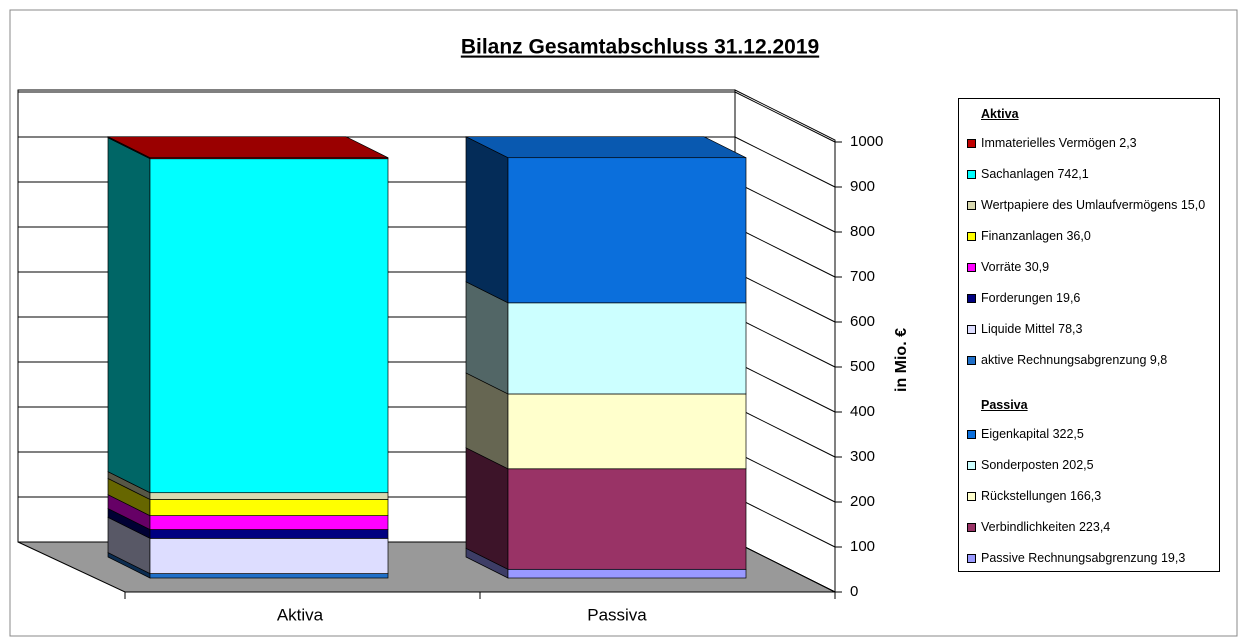 This screenshot has width=1245, height=644. What do you see at coordinates (862, 276) in the screenshot?
I see `y-tick-label: 700` at bounding box center [862, 276].